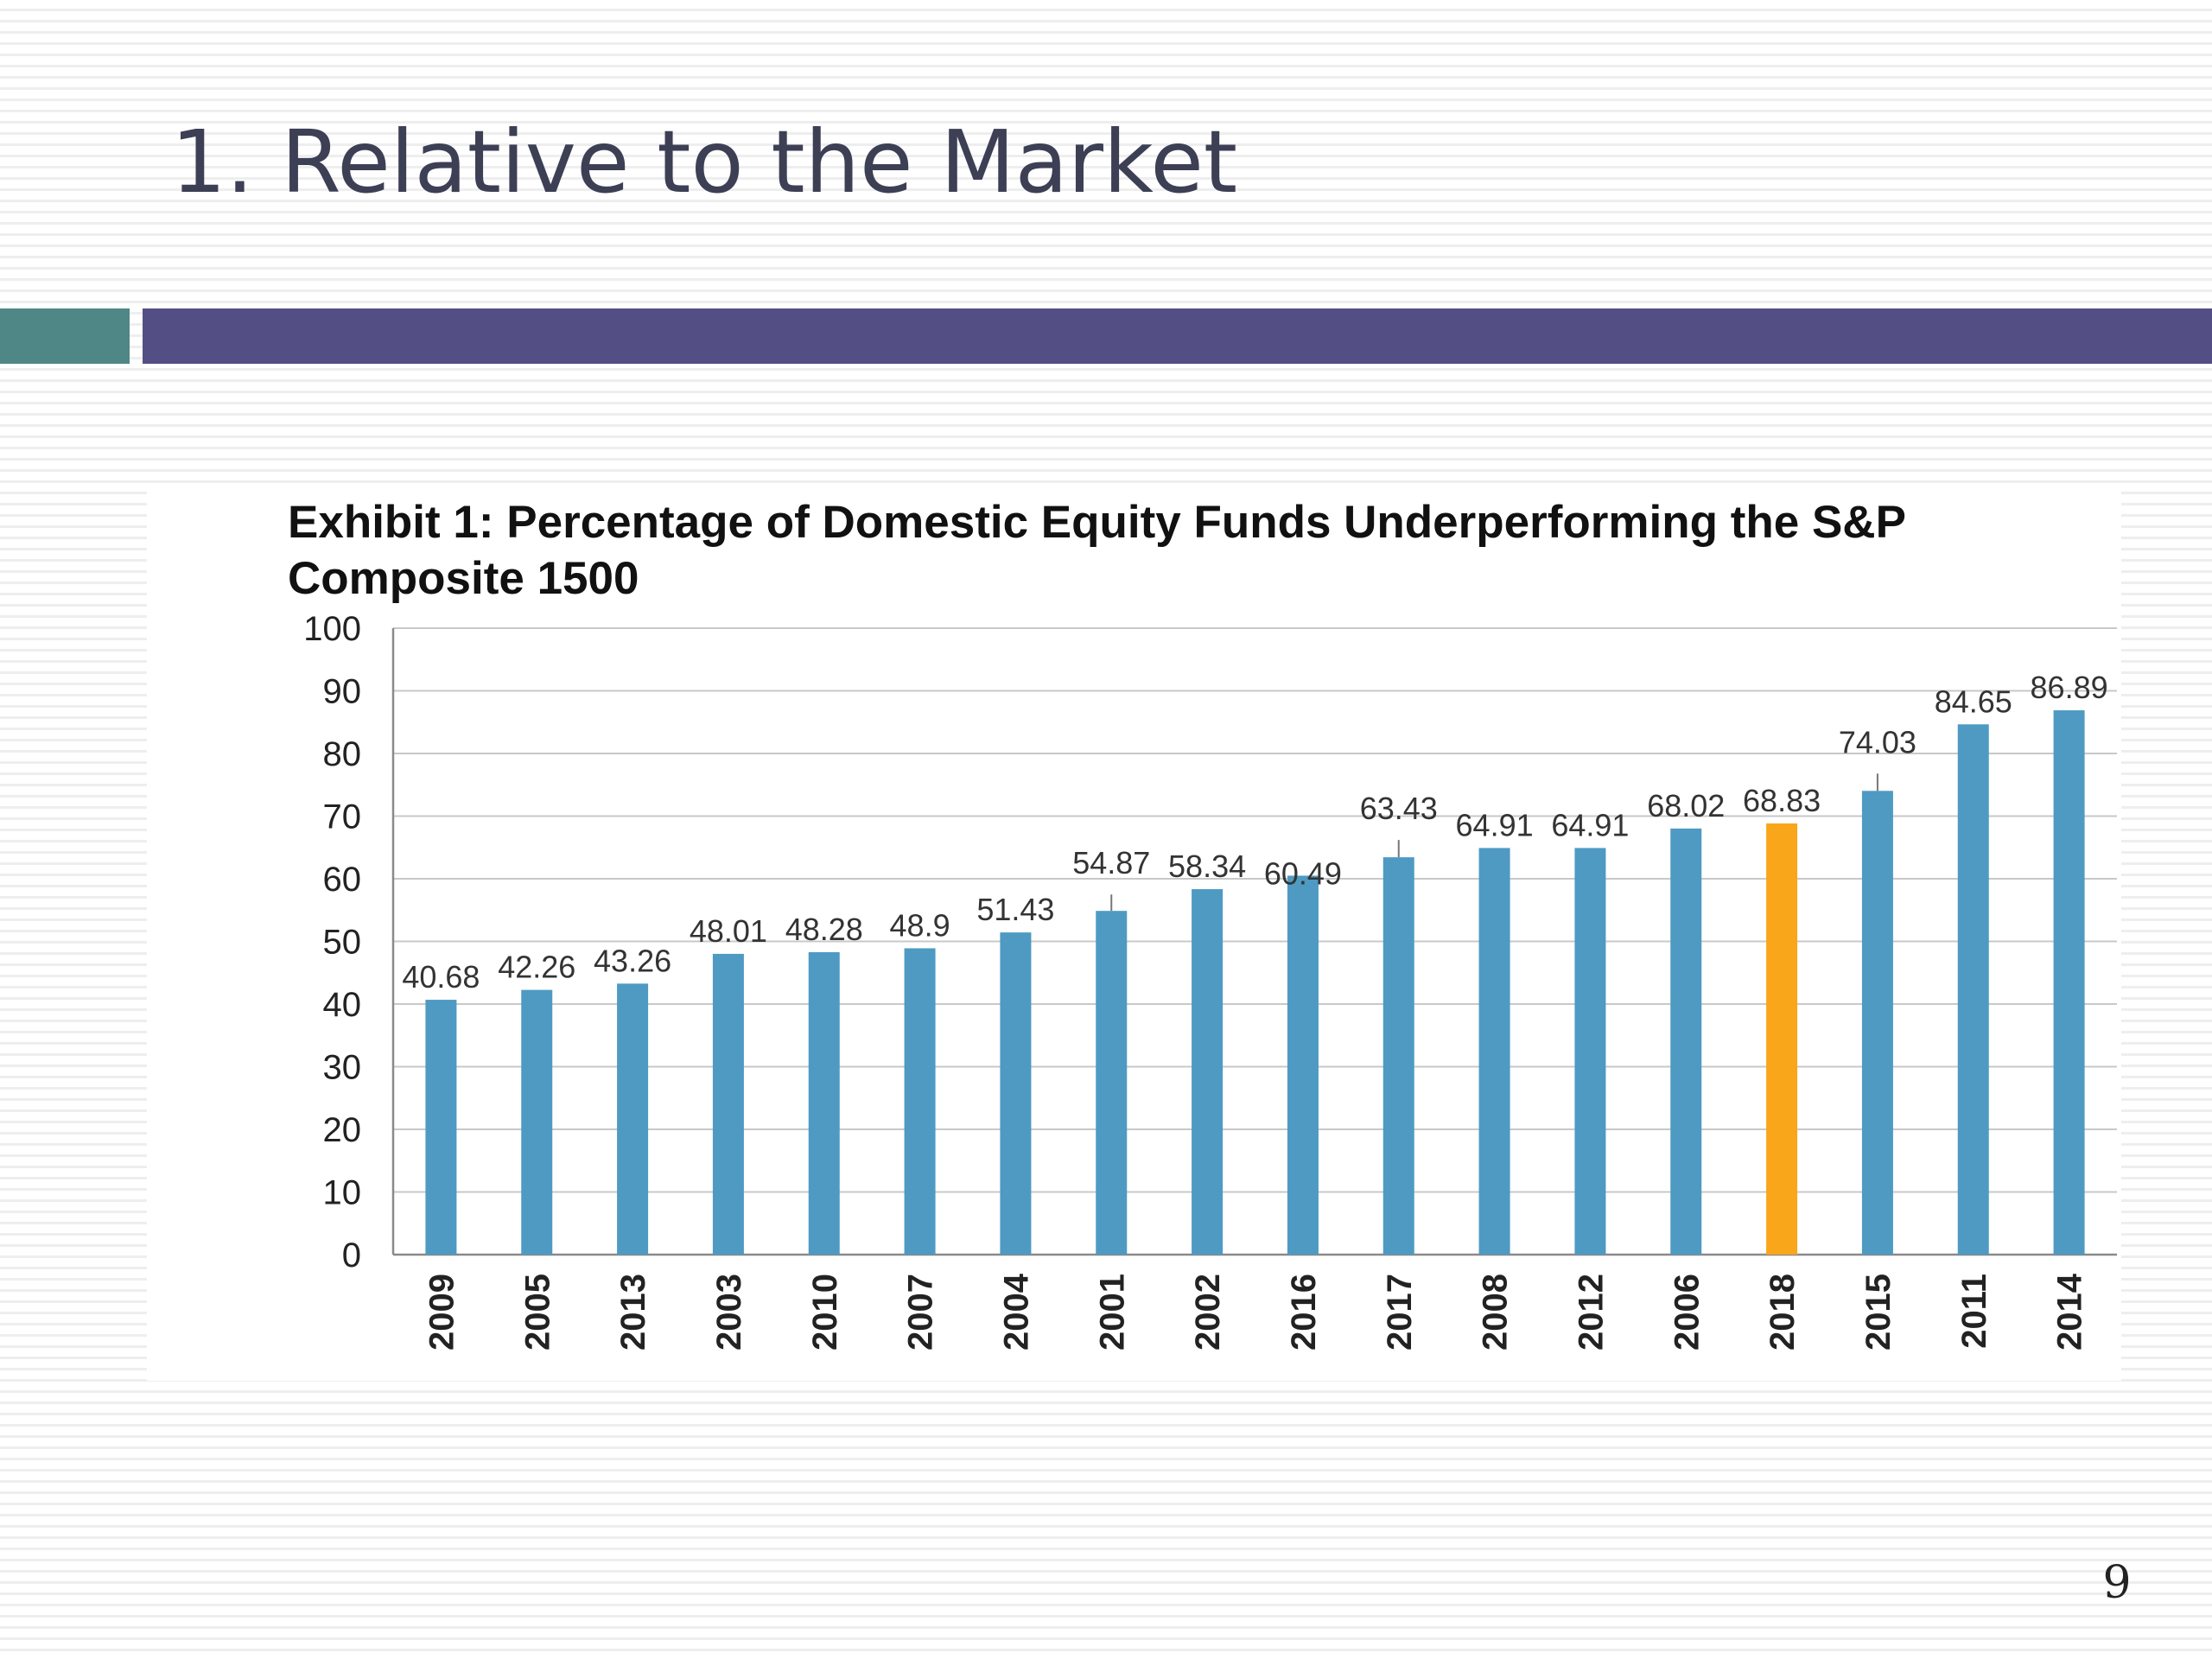 The width and height of the screenshot is (2212, 1659). What do you see at coordinates (1783, 1312) in the screenshot?
I see `x-tick-label: 2018` at bounding box center [1783, 1312].